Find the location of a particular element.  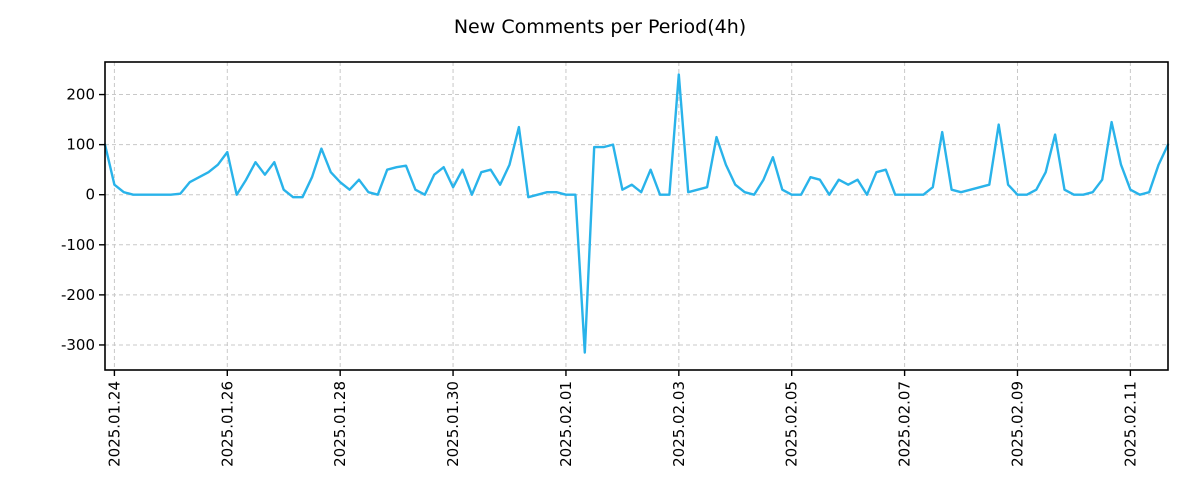

x-tick-label: 2025.01.24 is located at coordinates (114, 424).